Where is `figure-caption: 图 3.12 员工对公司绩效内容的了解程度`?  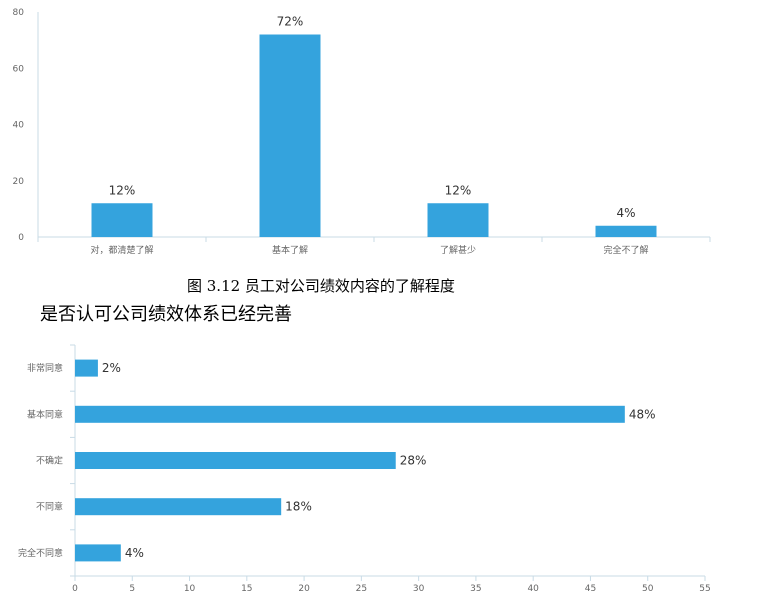
figure-caption: 图 3.12 员工对公司绩效内容的了解程度 is located at coordinates (321, 286).